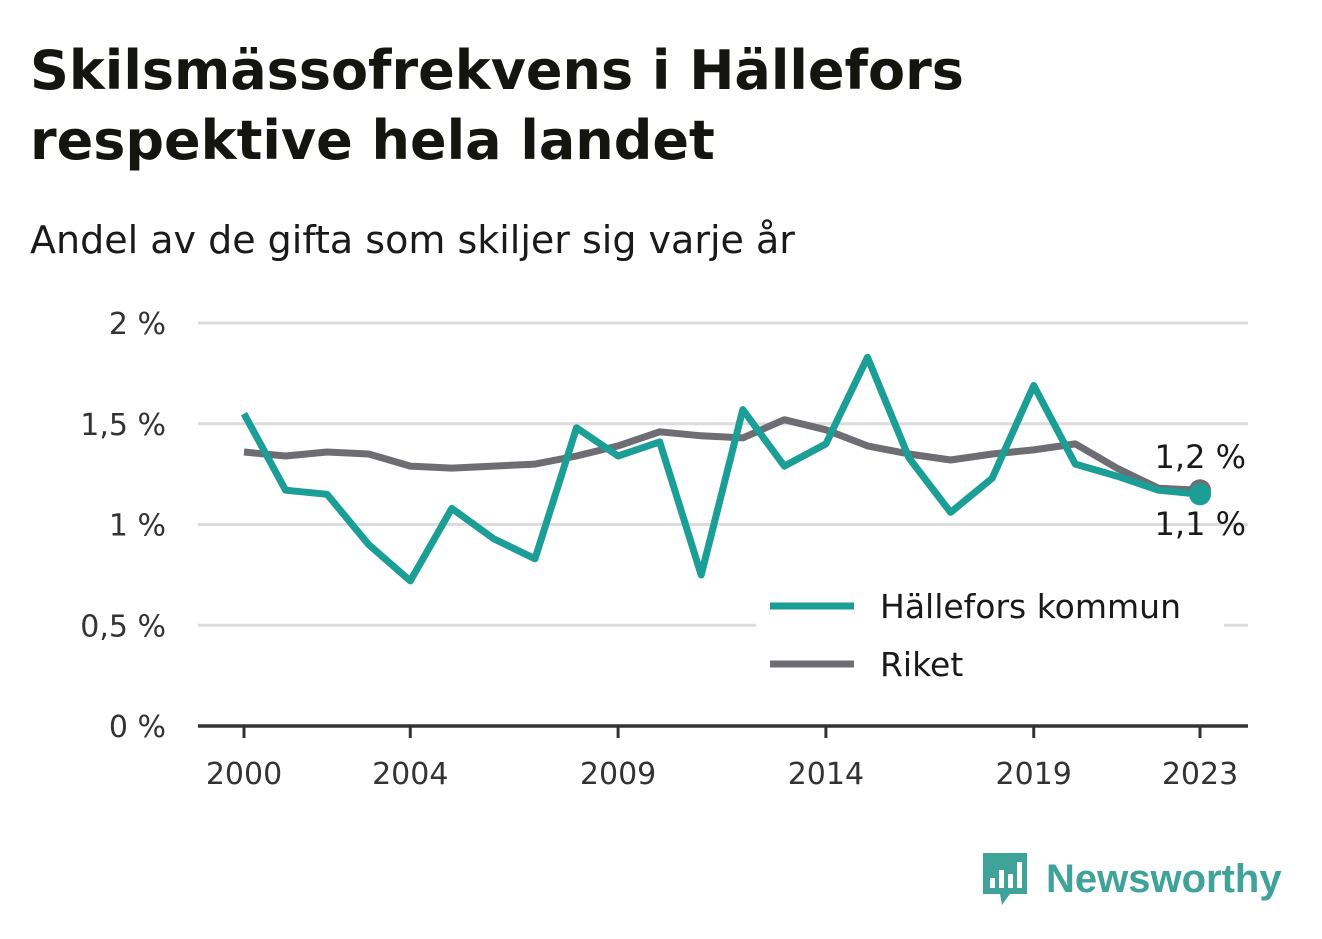 The height and width of the screenshot is (939, 1322). Describe the element at coordinates (1200, 774) in the screenshot. I see `x-tick-label: 2023` at that location.